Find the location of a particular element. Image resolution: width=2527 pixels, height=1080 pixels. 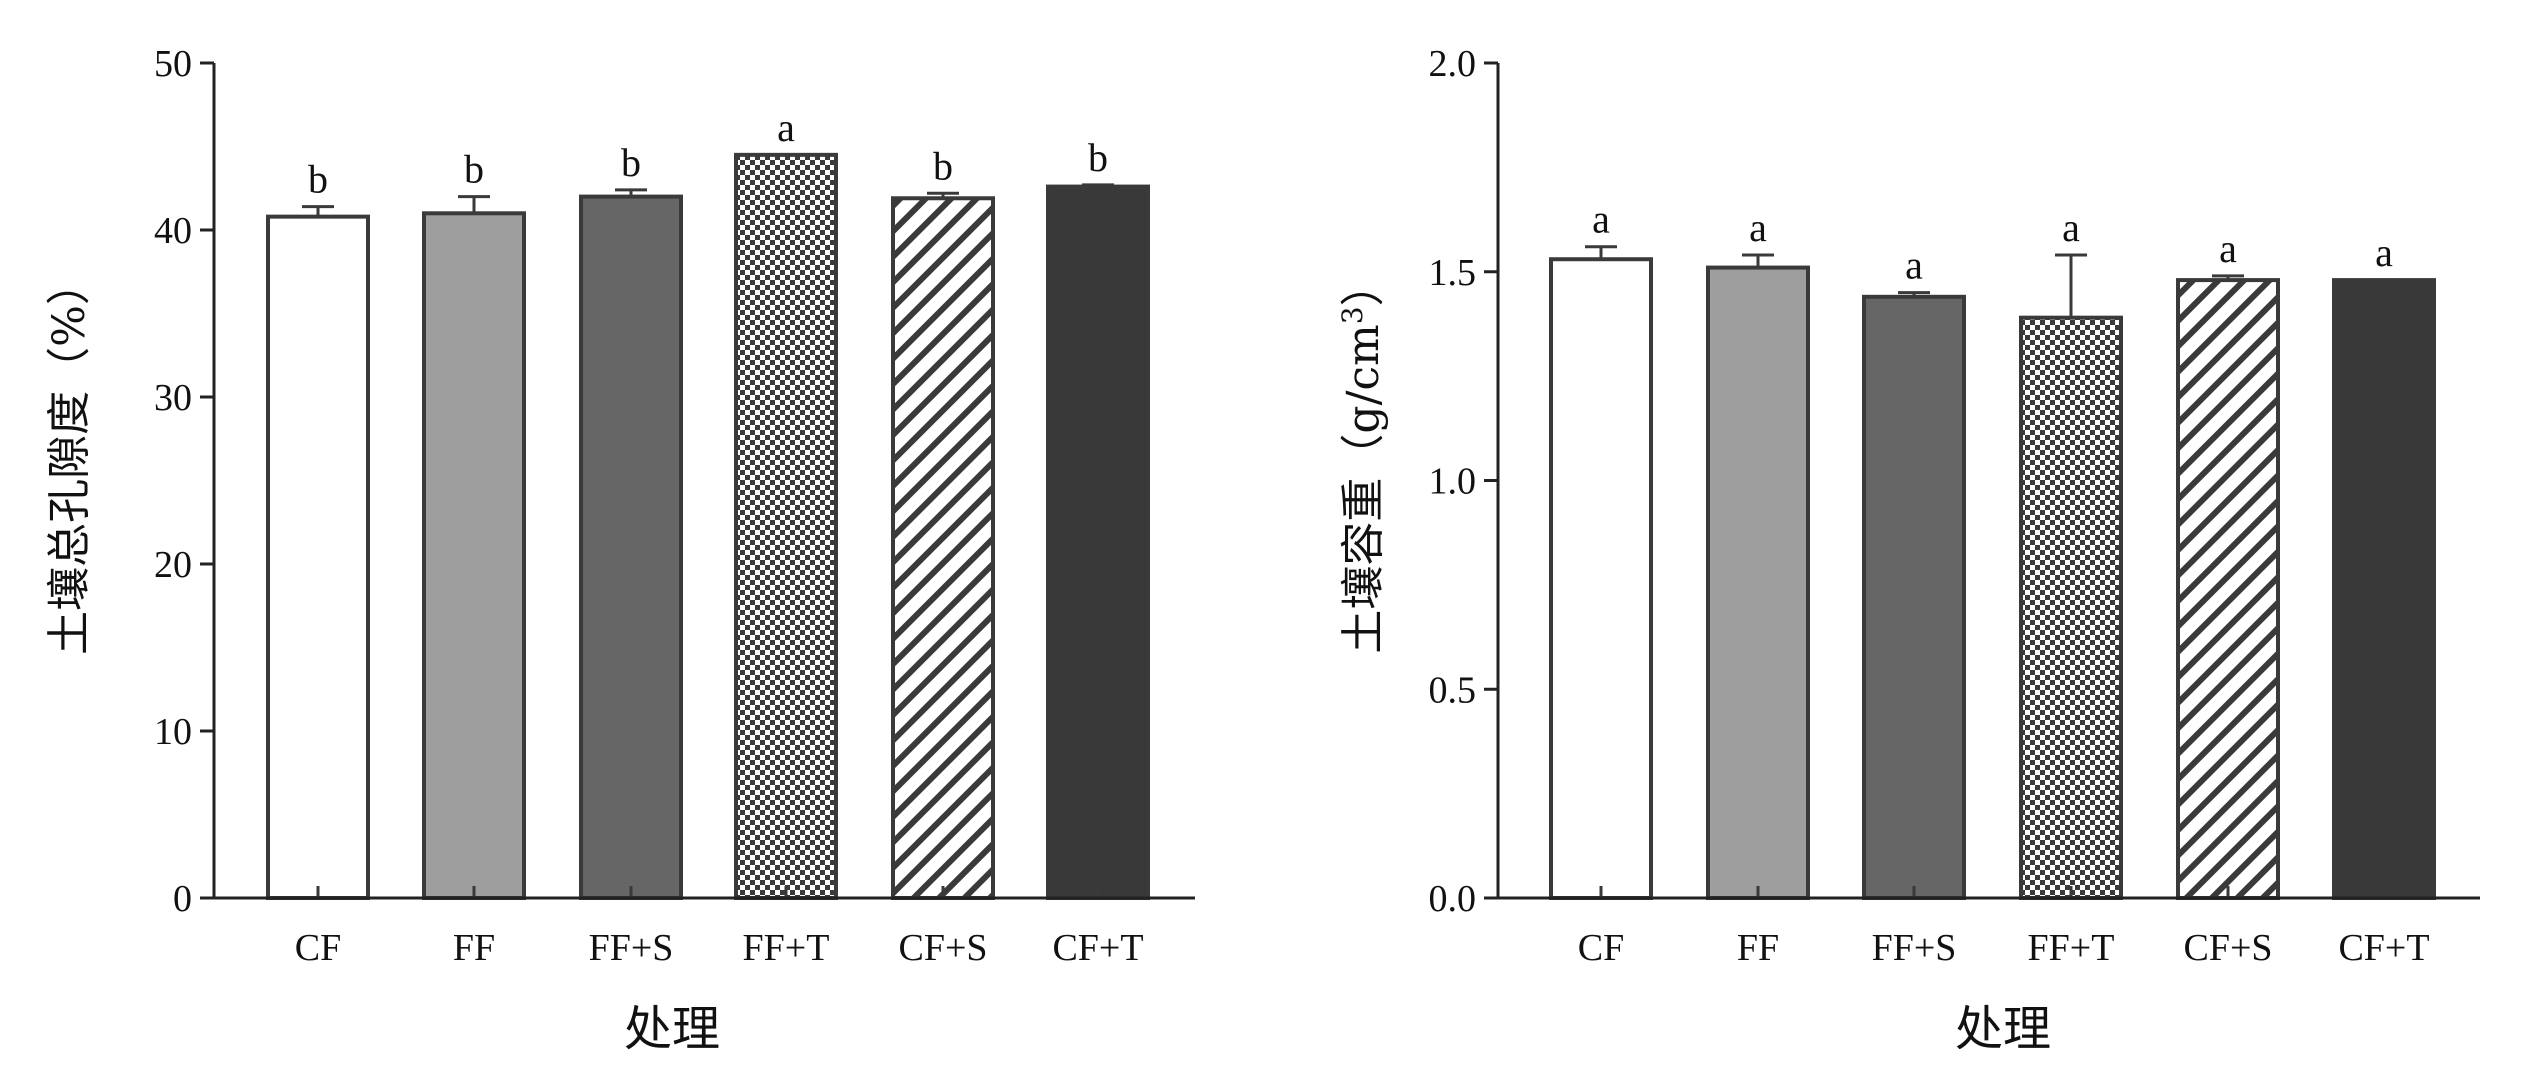

y-axis-title: 土壤容重（g/cm3） is located at coordinates (1362, 457).